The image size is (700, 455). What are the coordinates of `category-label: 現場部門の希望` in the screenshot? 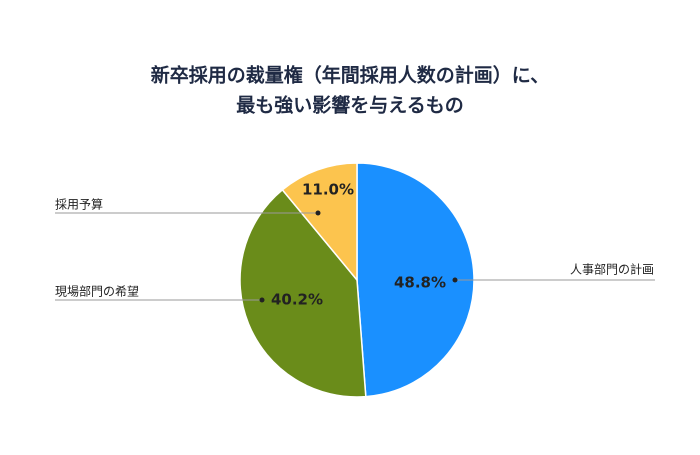 It's located at (97, 291).